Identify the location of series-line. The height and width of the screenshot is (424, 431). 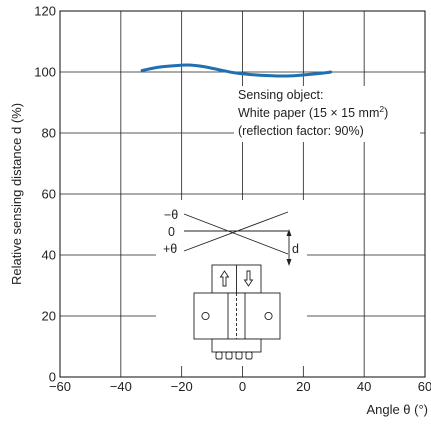
(236, 70).